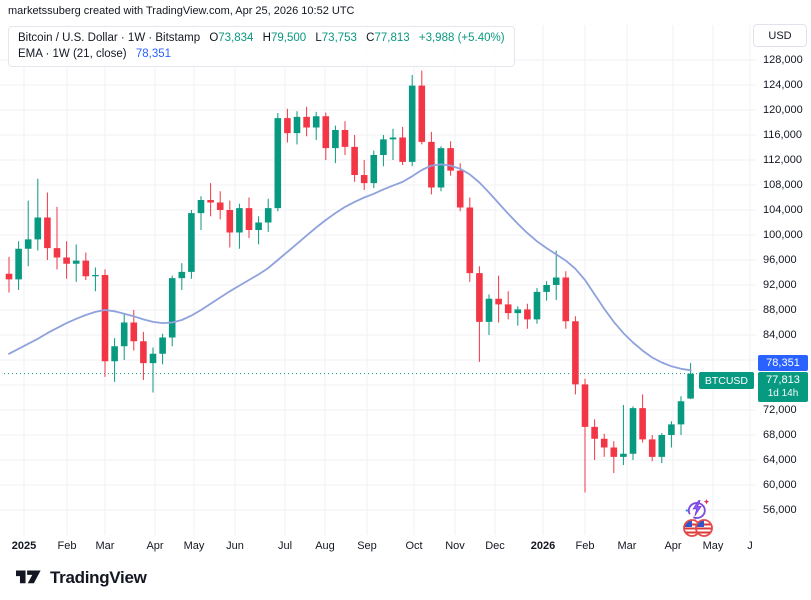 This screenshot has width=811, height=600. I want to click on price-axis-label: 96,000, so click(780, 260).